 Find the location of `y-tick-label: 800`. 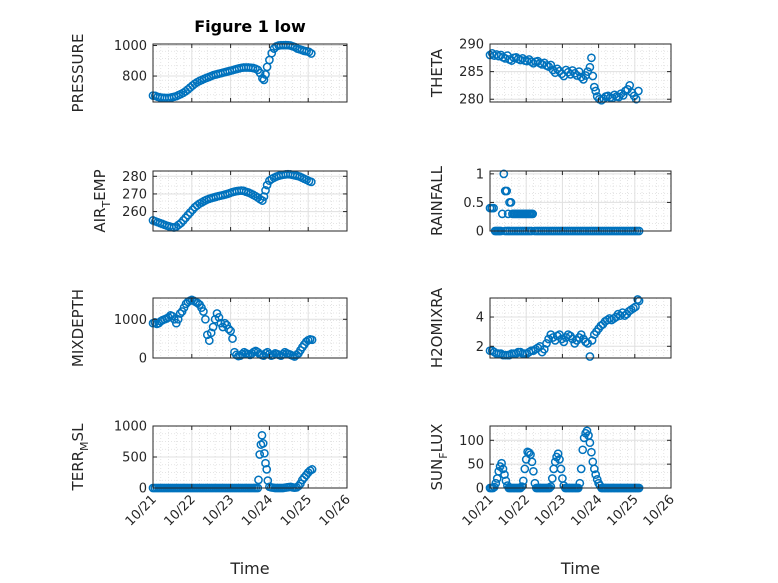

y-tick-label: 800 is located at coordinates (134, 77).